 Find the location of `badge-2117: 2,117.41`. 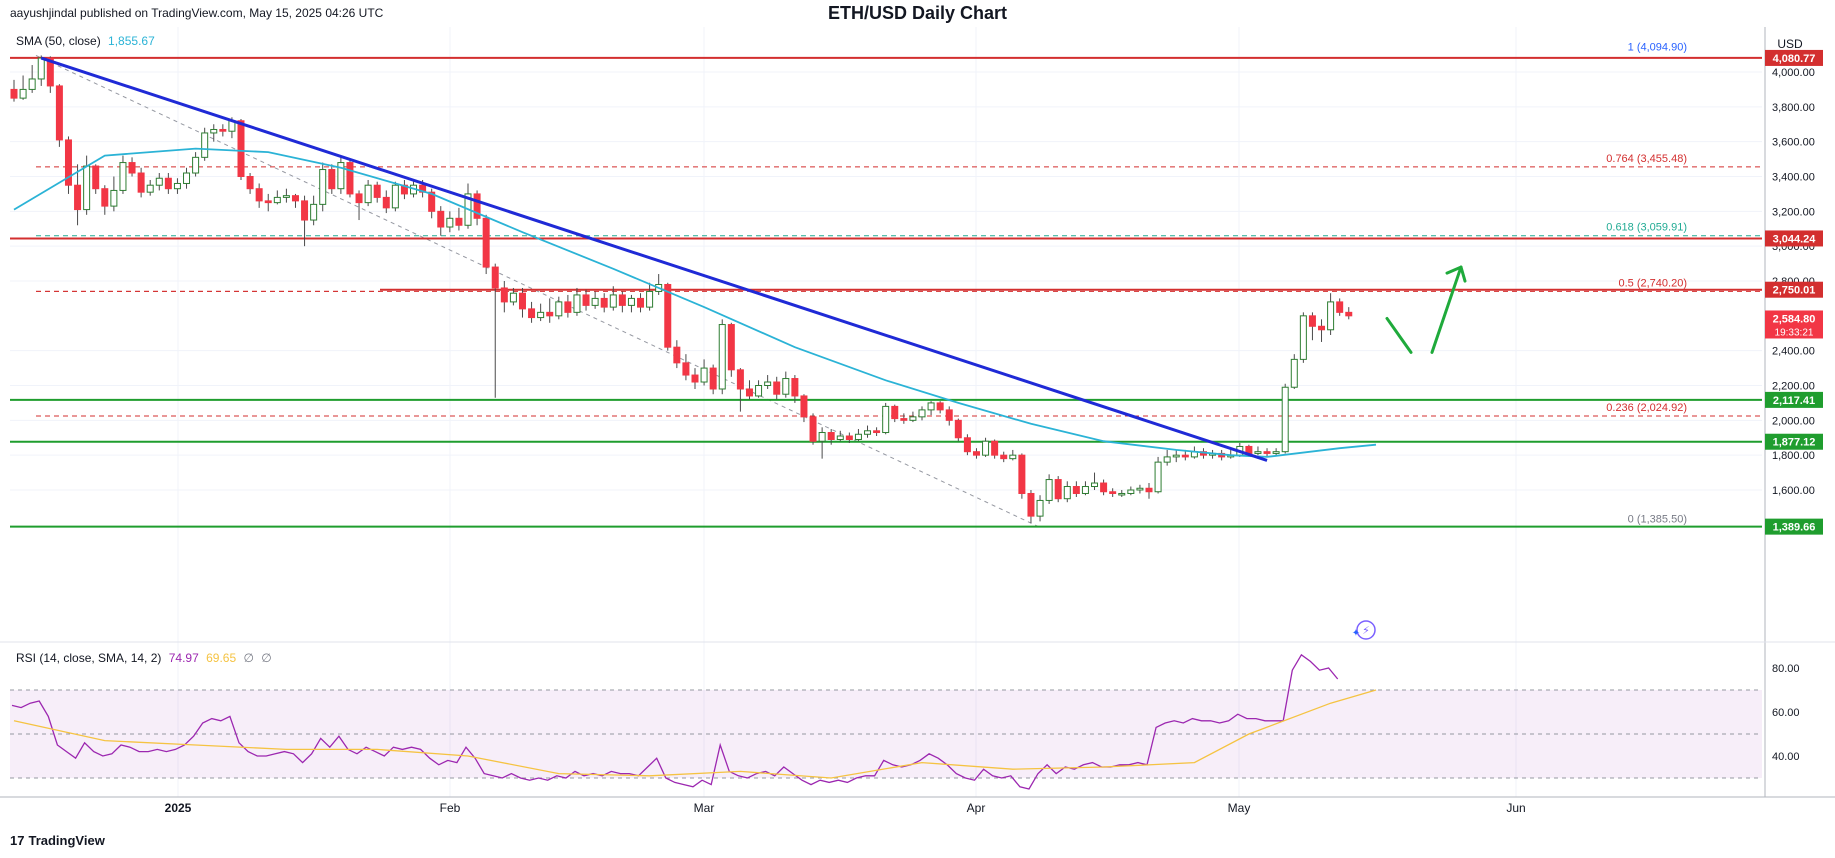

badge-2117: 2,117.41 is located at coordinates (1794, 399).